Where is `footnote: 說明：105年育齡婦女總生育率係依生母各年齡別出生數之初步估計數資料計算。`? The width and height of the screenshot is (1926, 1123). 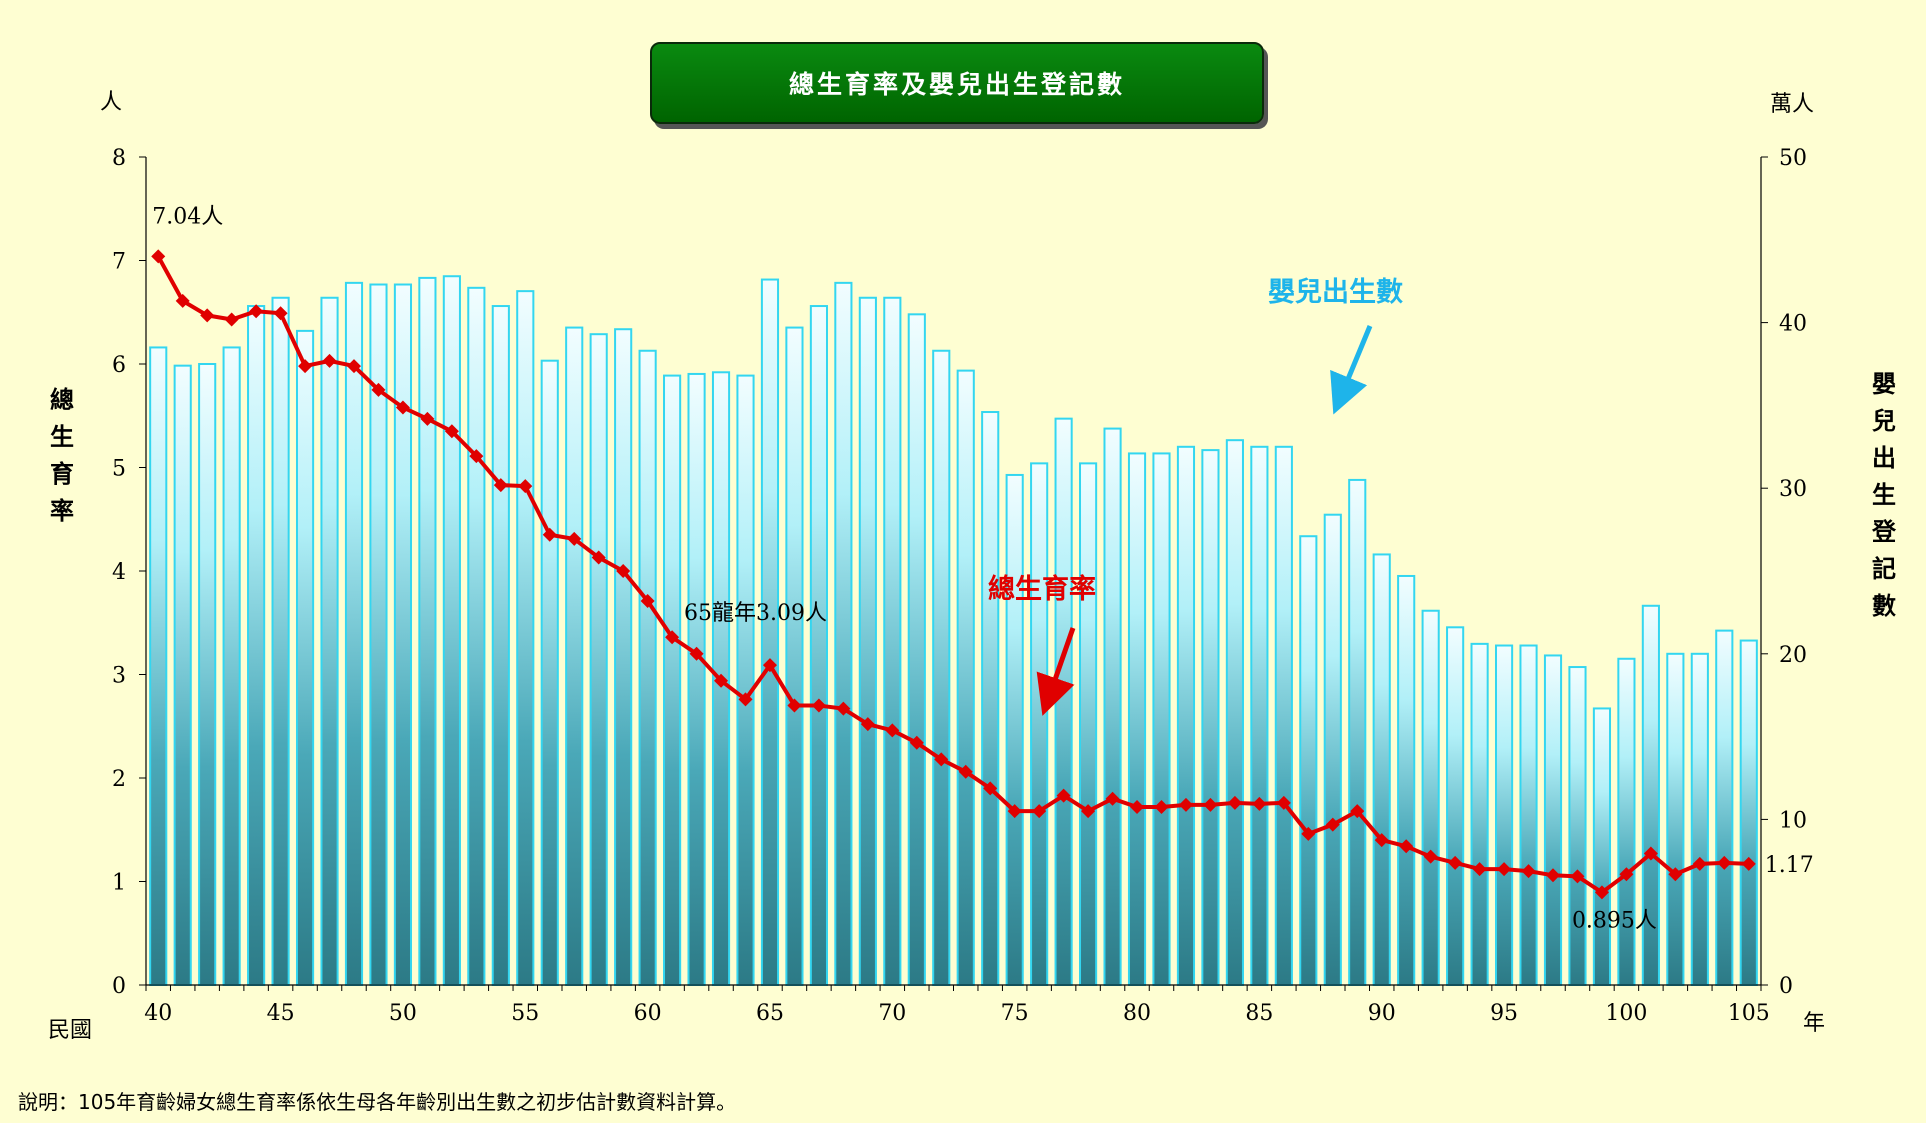
footnote: 說明：105年育齡婦女總生育率係依生母各年齡別出生數之初步估計數資料計算。 is located at coordinates (377, 1102).